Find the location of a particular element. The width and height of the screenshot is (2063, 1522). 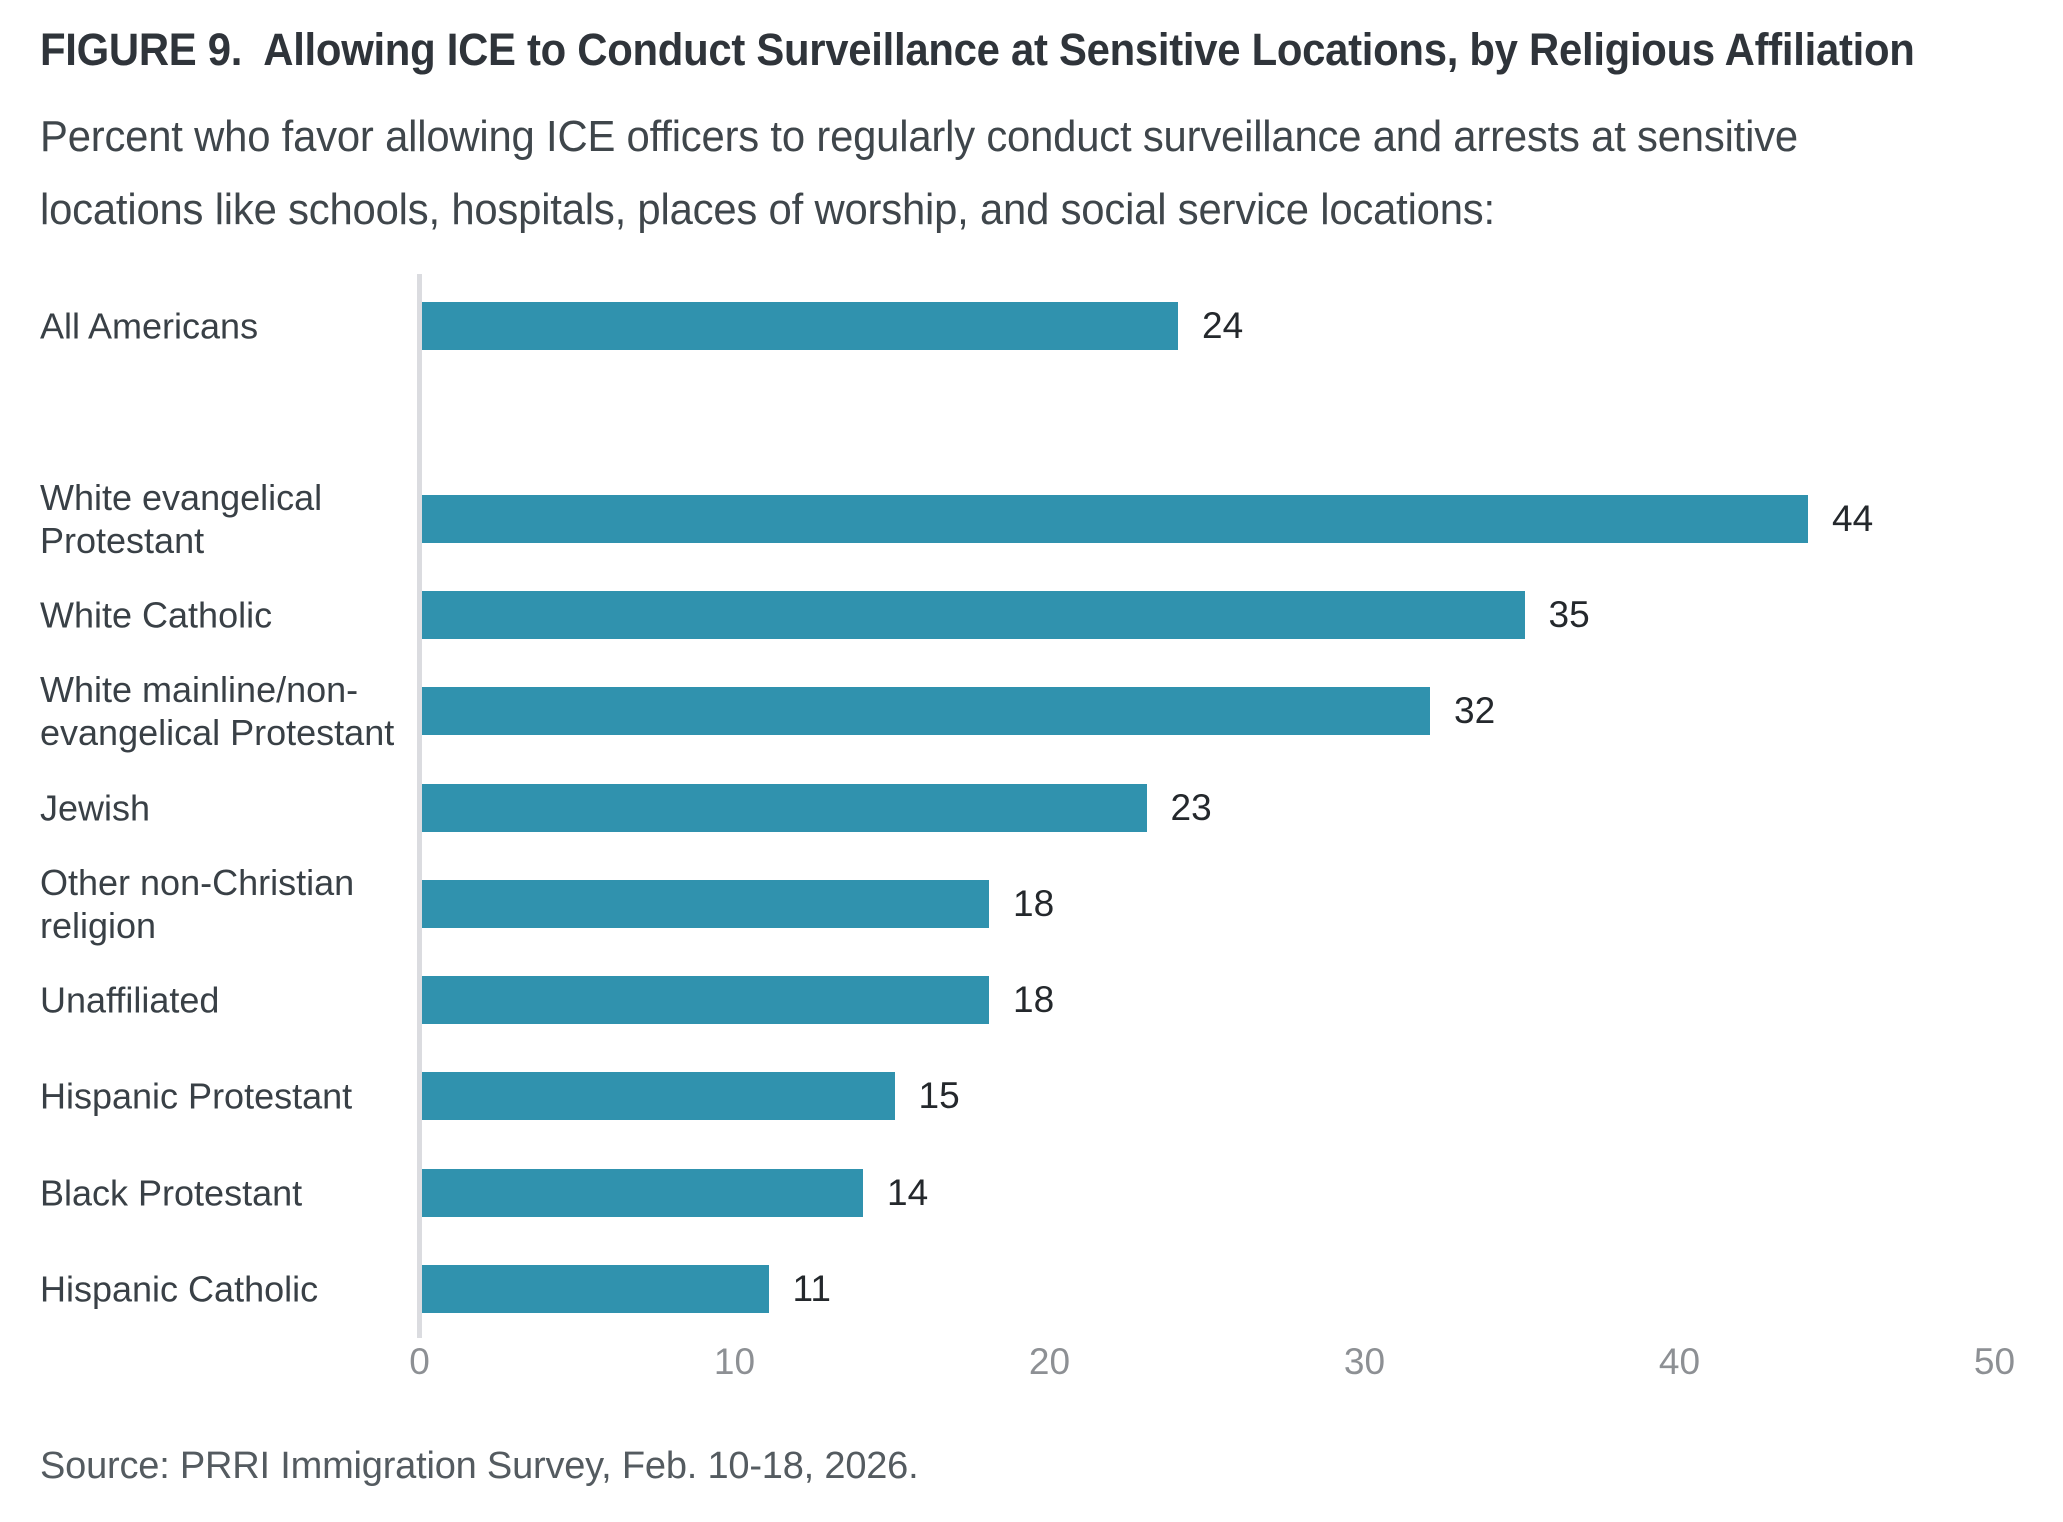

category-label: Hispanic Catholic is located at coordinates (179, 1289).